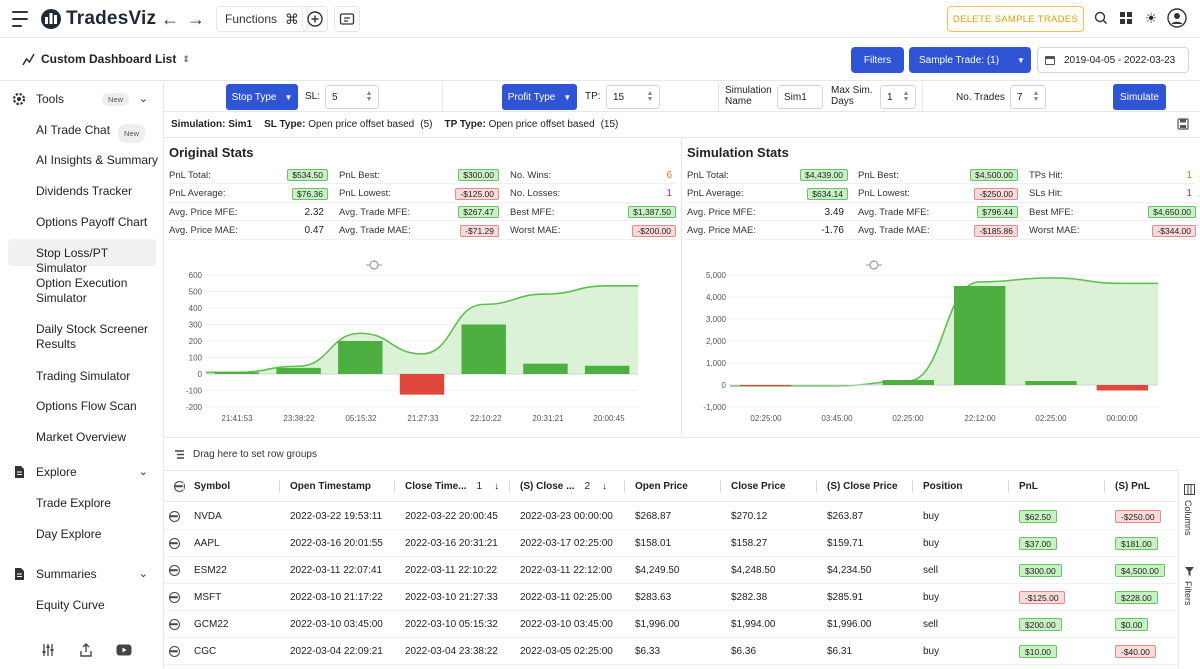 The image size is (1200, 669). I want to click on sidebar-item-dividends-tracker: Dividends Tracker, so click(84, 191).